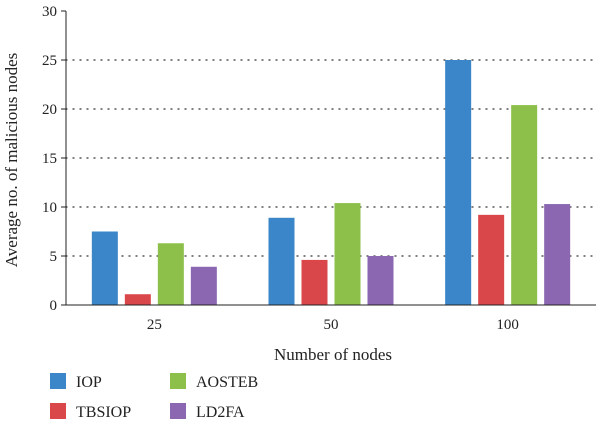 This screenshot has width=600, height=437. I want to click on y-tick-label: 15, so click(49, 159).